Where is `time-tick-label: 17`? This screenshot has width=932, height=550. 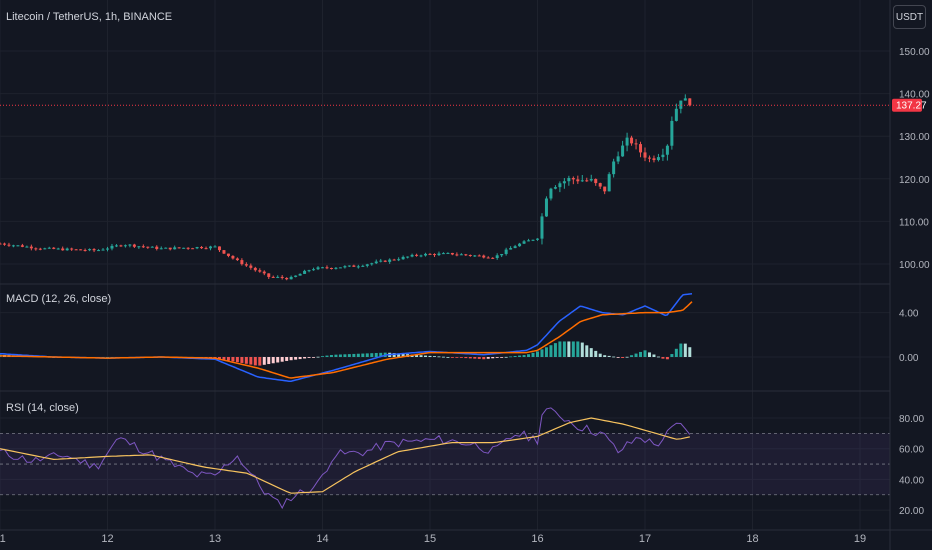 time-tick-label: 17 is located at coordinates (645, 539).